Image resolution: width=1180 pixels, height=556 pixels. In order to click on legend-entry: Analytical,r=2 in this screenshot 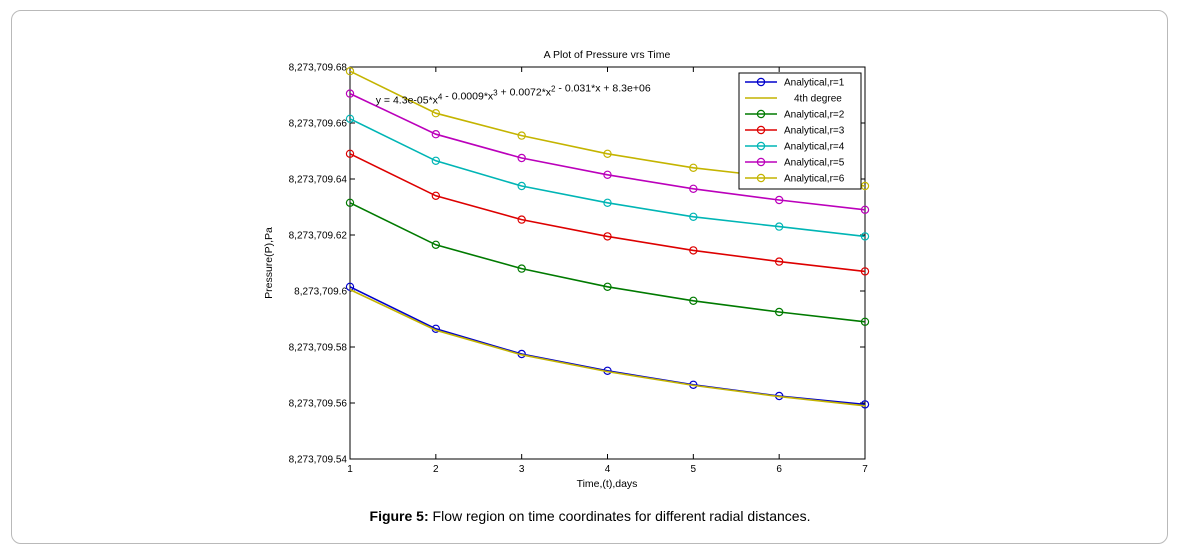, I will do `click(795, 115)`.